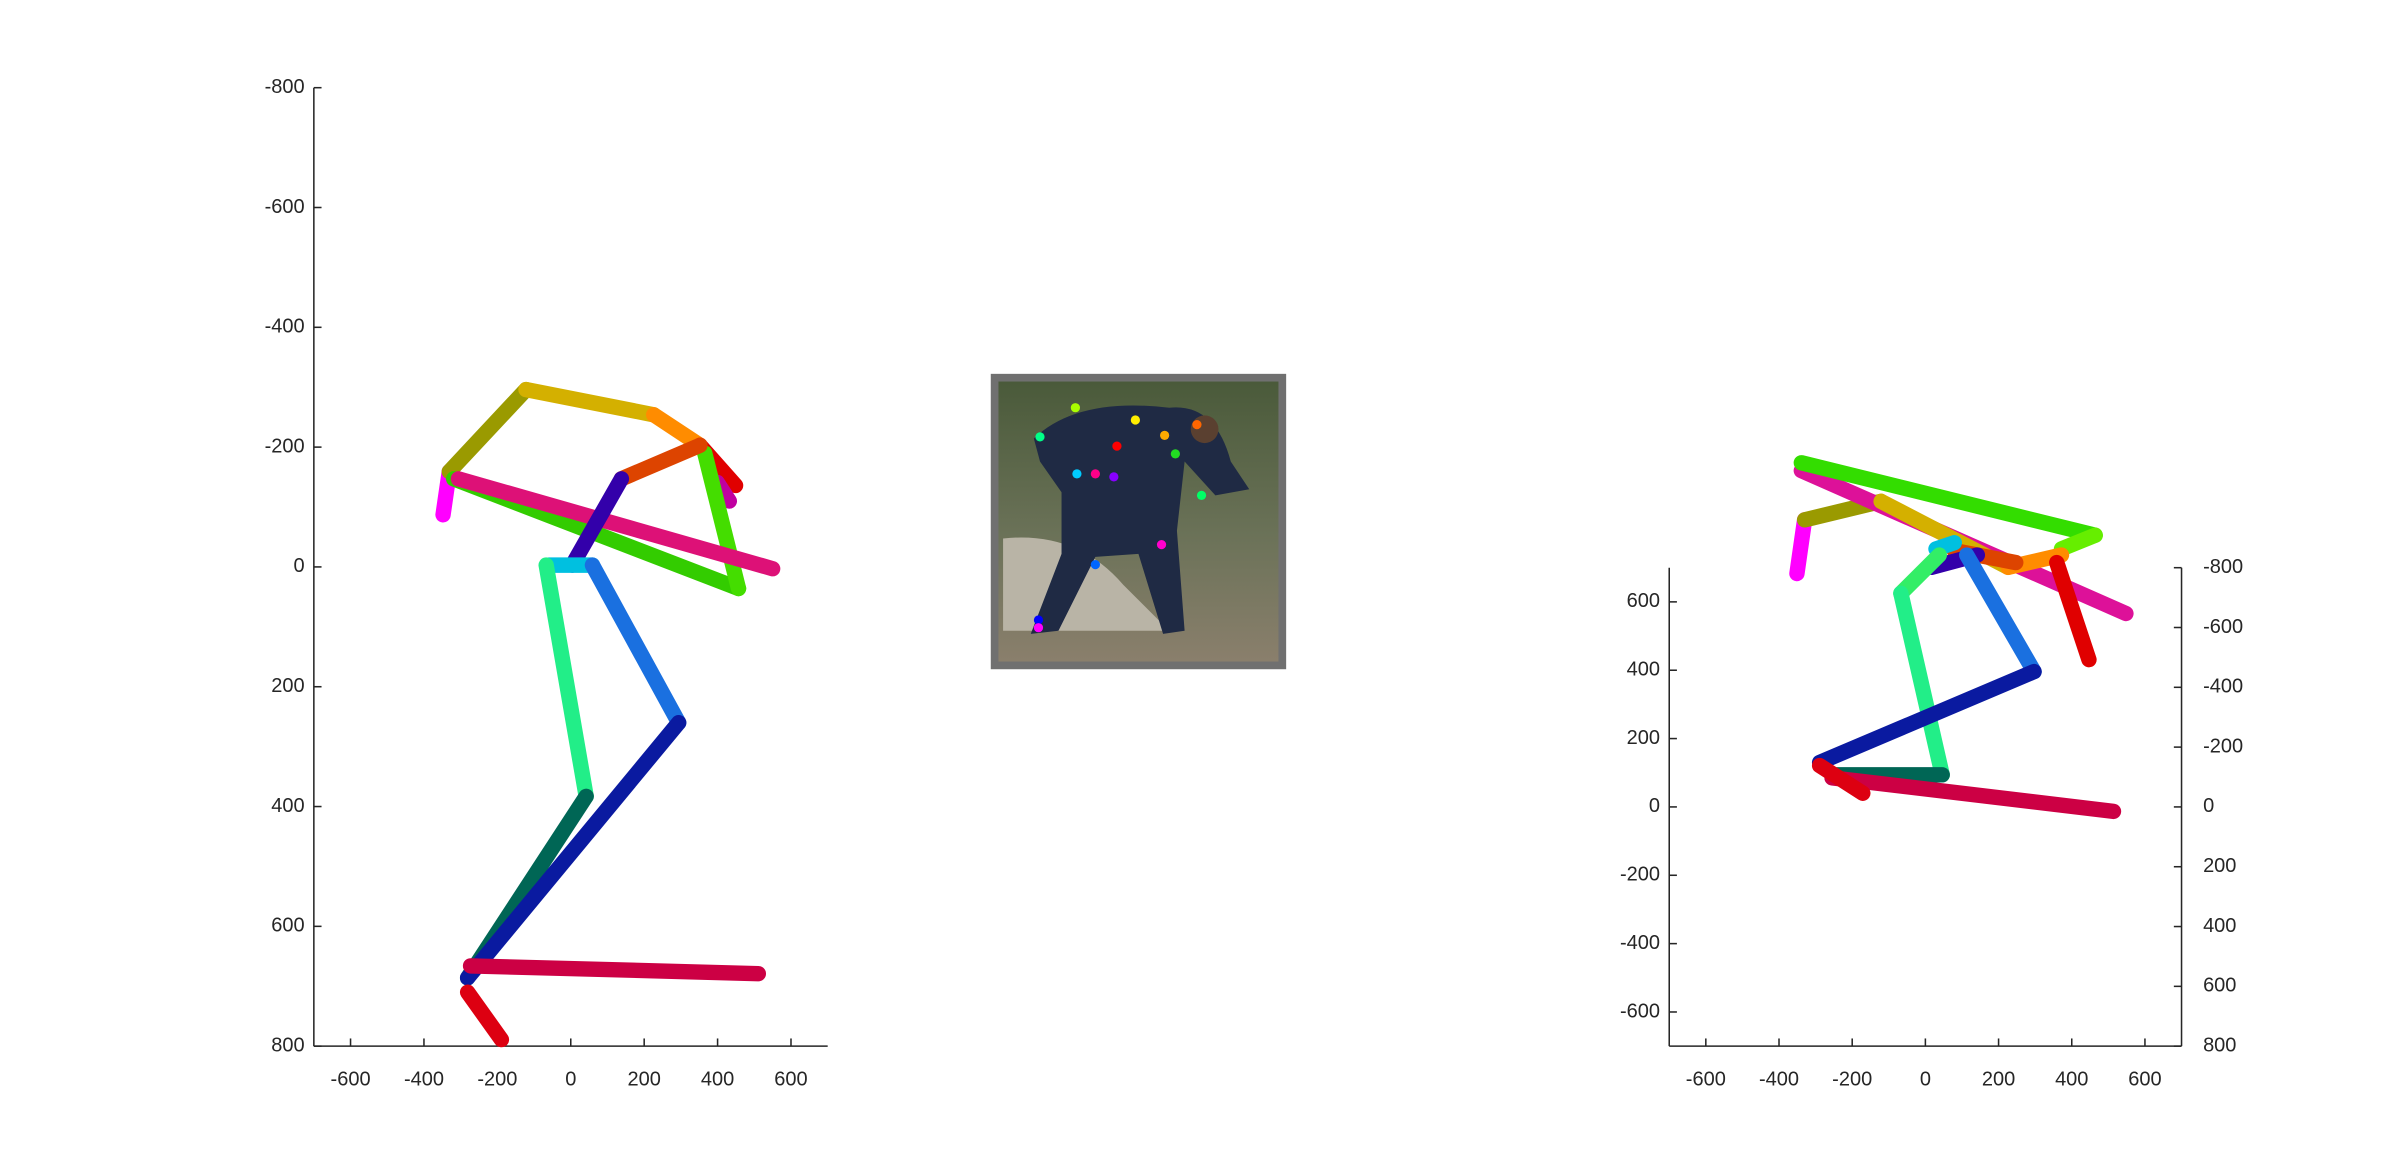 Image resolution: width=2400 pixels, height=1170 pixels. I want to click on y2-tick-label: -200, so click(2223, 746).